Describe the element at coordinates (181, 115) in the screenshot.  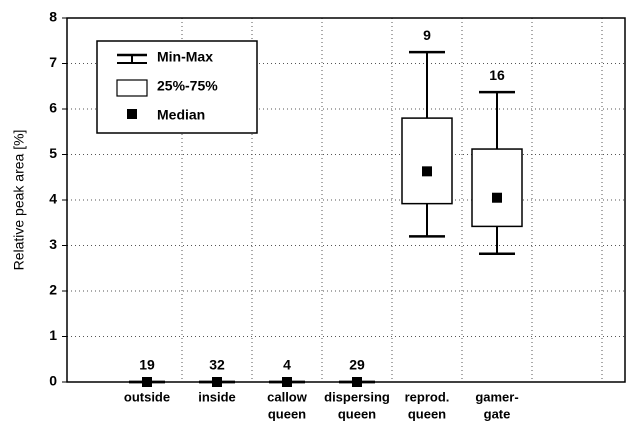
I see `legend-label: Median` at that location.